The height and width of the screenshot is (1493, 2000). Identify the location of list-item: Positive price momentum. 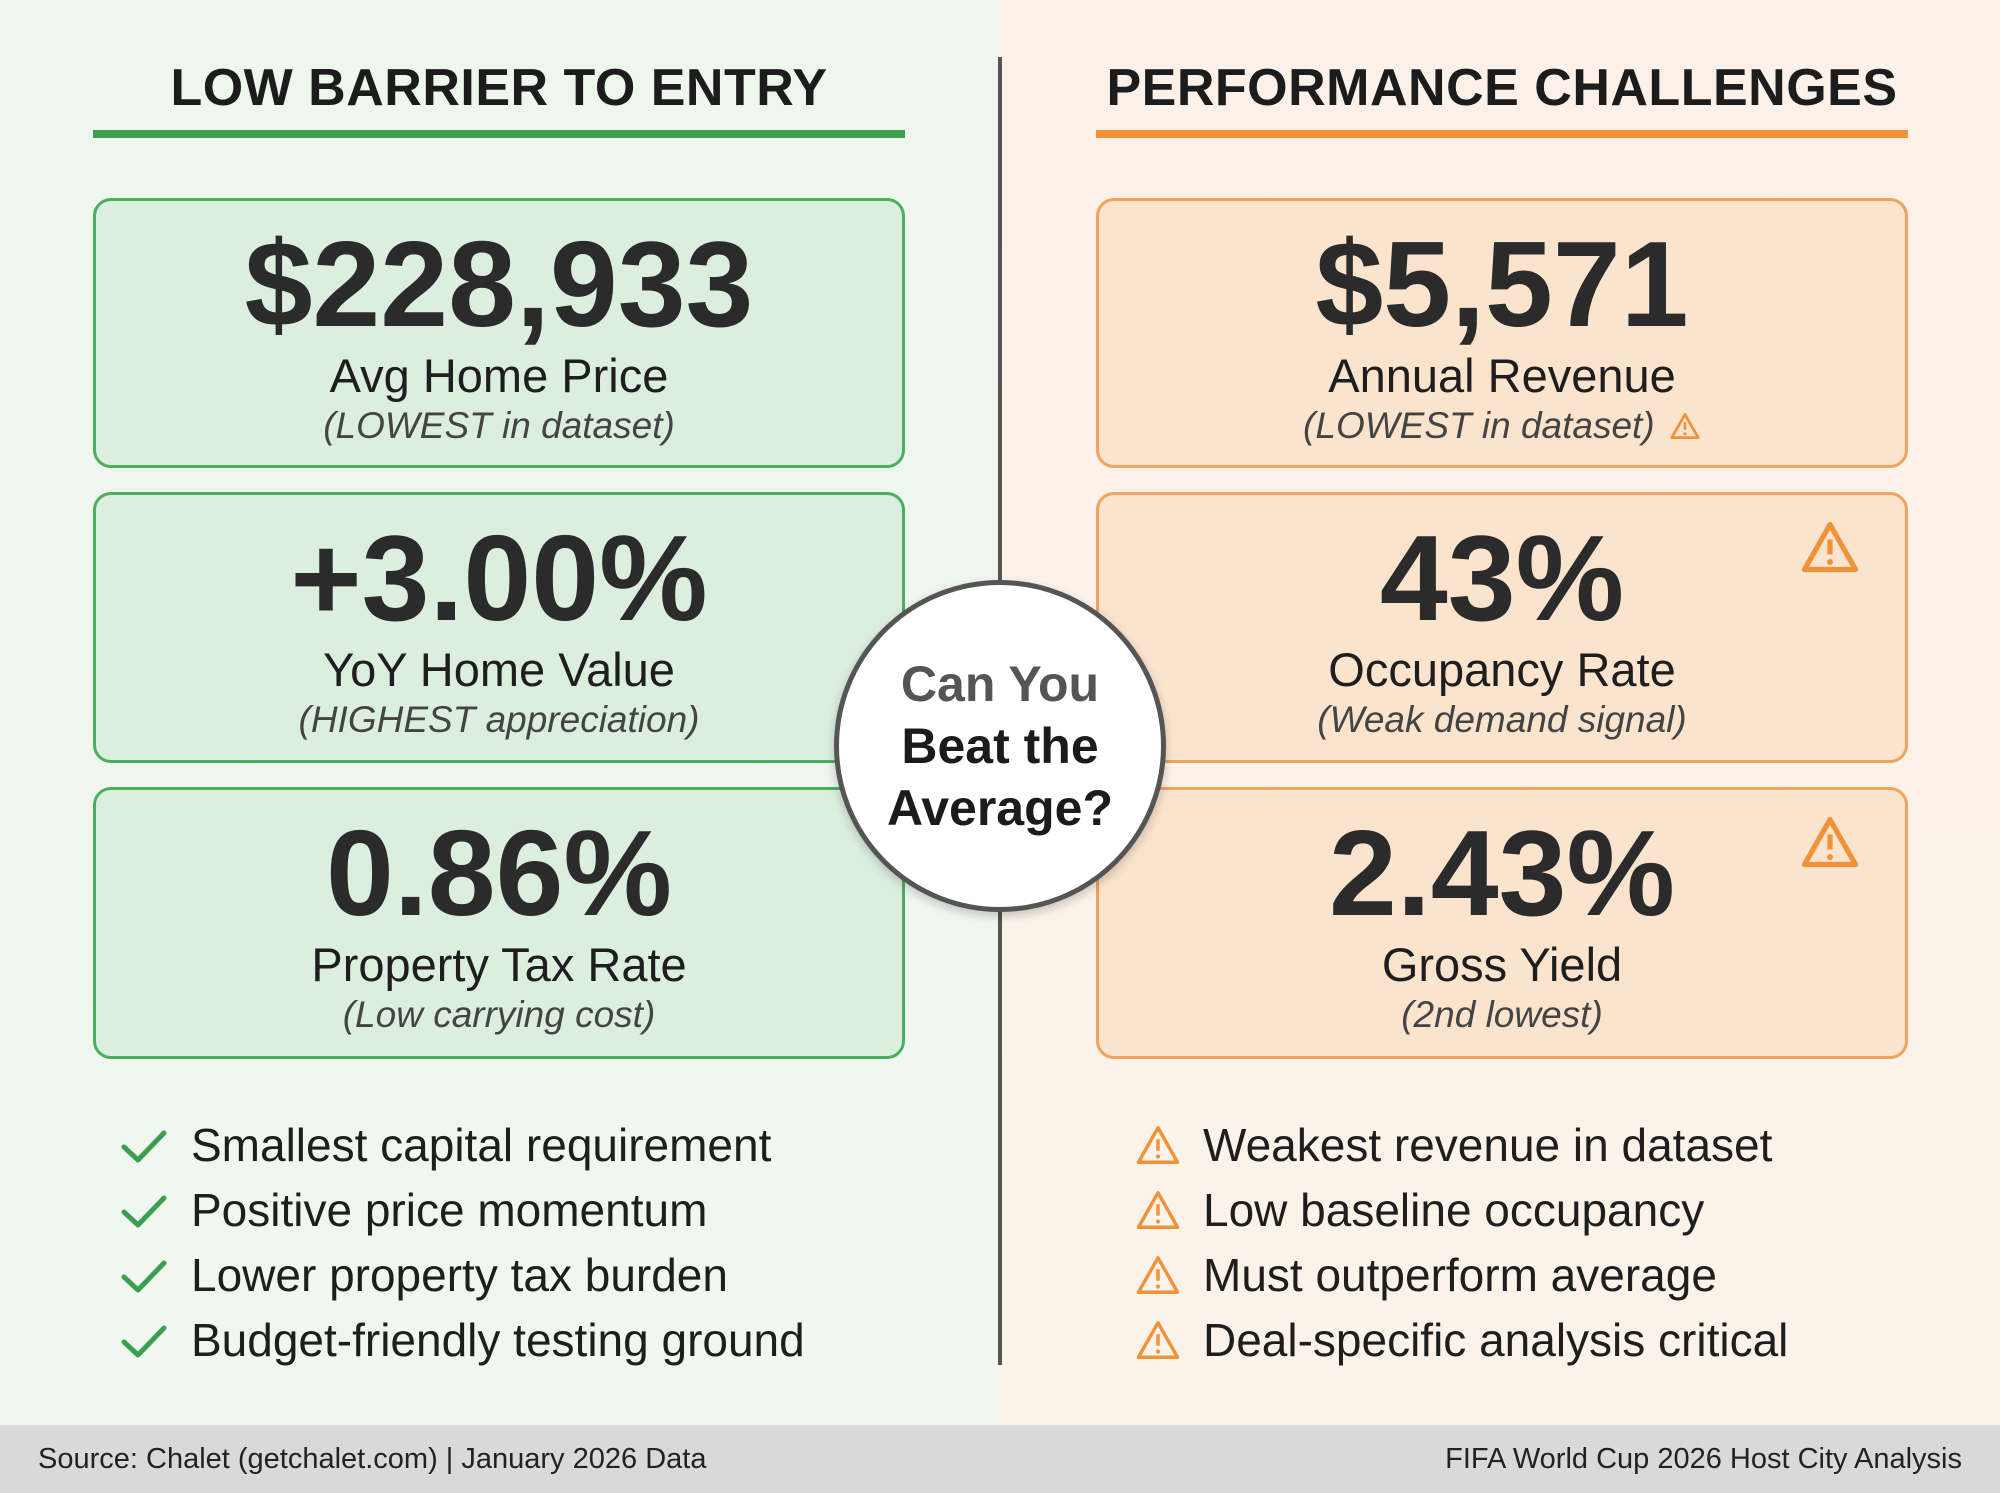
(449, 1210).